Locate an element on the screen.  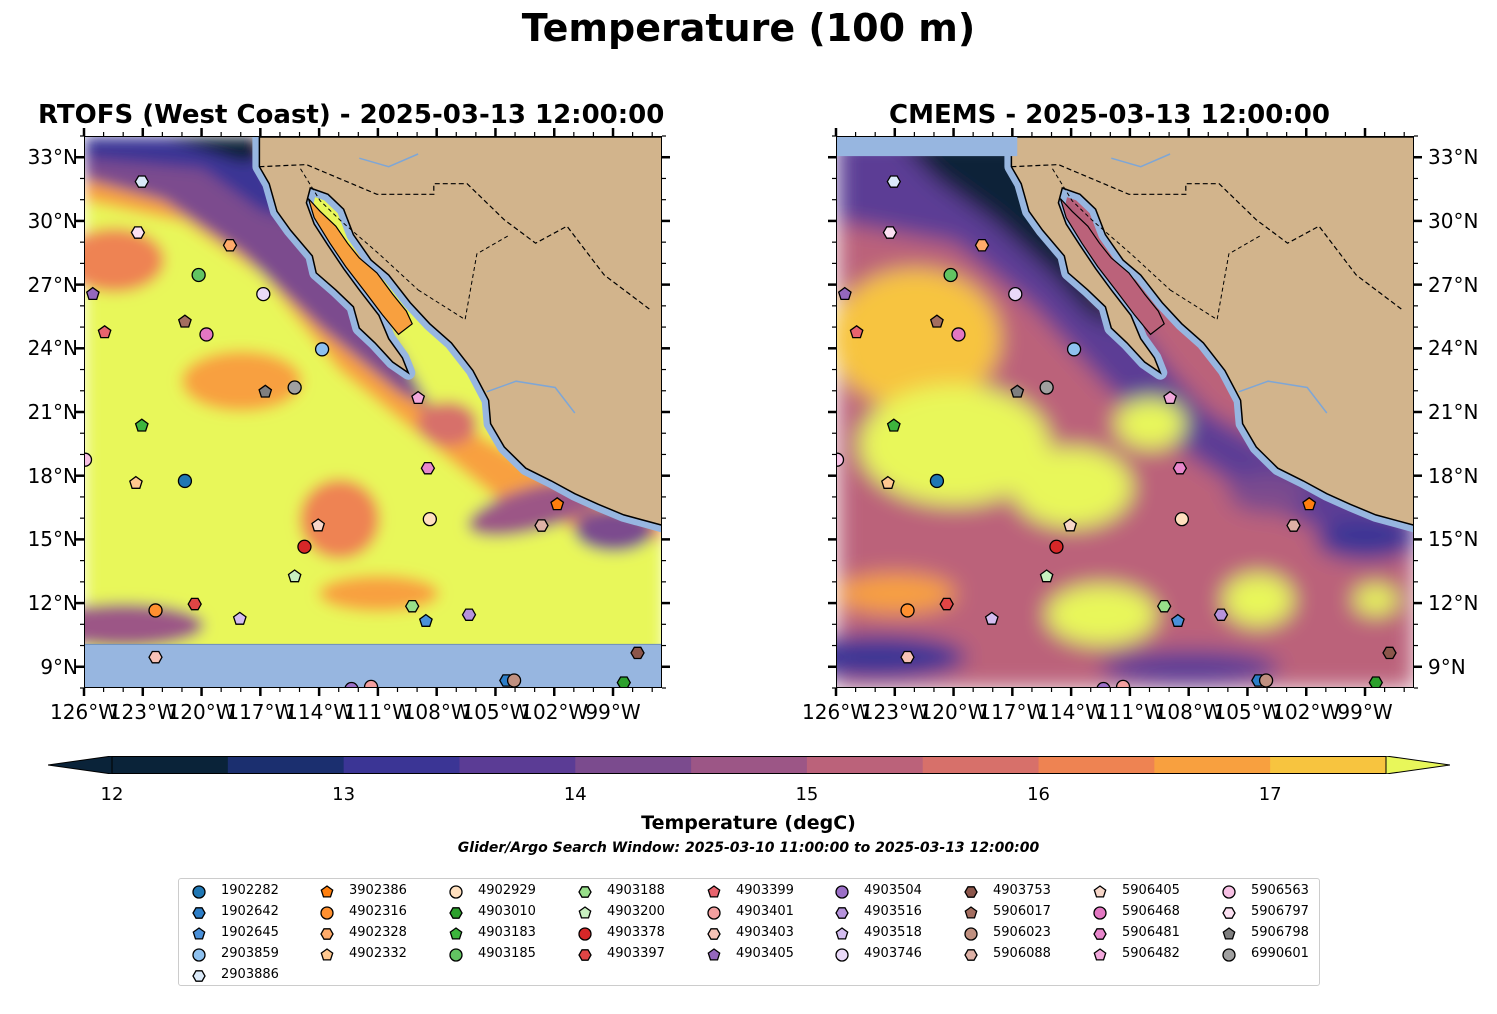
legend-label: 4903401 is located at coordinates (765, 911).